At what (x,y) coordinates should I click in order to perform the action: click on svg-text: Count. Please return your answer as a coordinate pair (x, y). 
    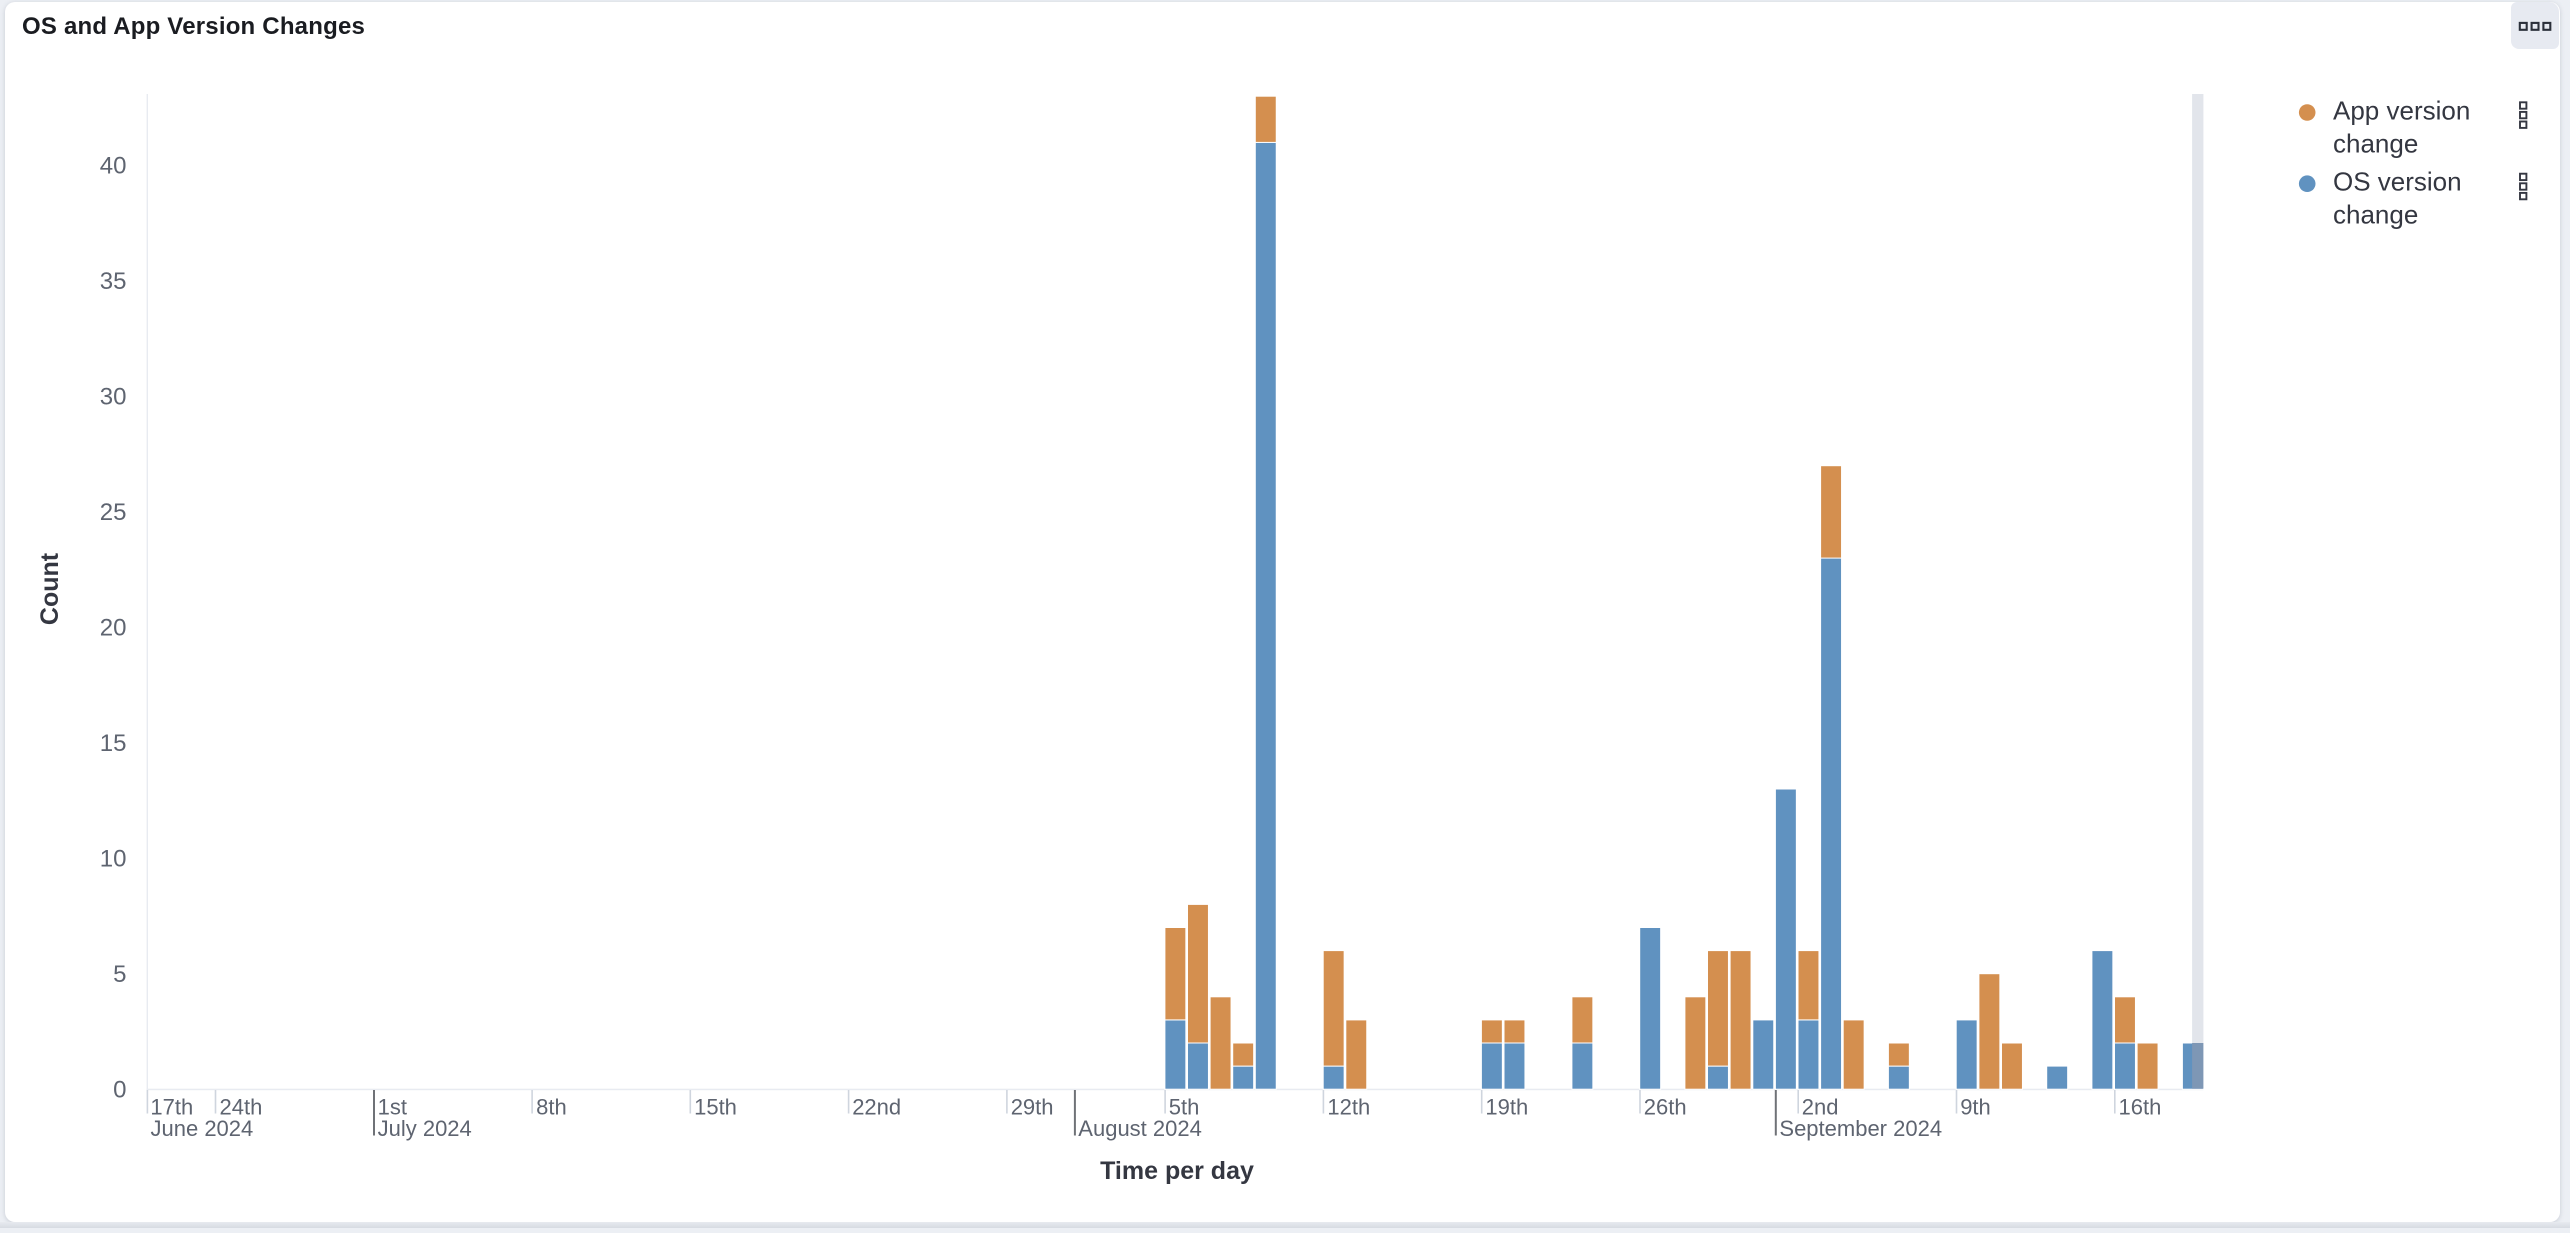
    Looking at the image, I should click on (50, 588).